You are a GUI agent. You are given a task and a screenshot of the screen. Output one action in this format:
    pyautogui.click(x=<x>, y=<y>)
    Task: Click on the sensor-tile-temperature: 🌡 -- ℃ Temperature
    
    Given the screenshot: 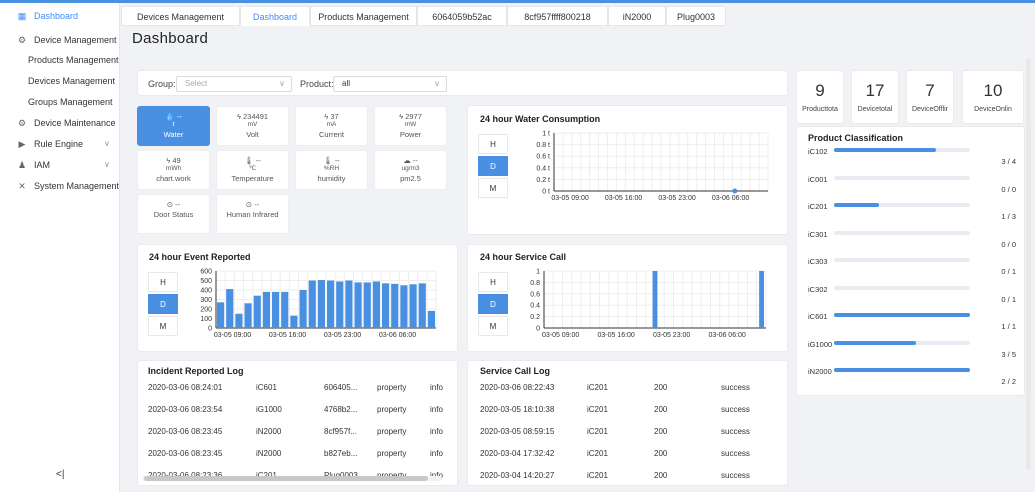 What is the action you would take?
    pyautogui.click(x=252, y=170)
    